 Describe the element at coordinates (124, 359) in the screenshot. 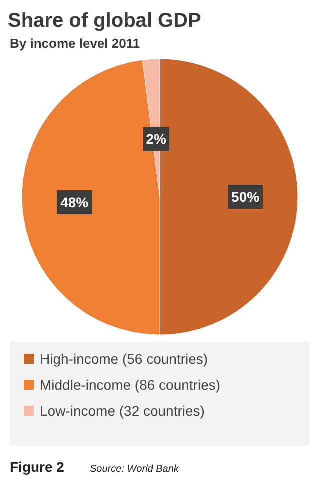

I see `legend-label: High-income (56 countries)` at that location.